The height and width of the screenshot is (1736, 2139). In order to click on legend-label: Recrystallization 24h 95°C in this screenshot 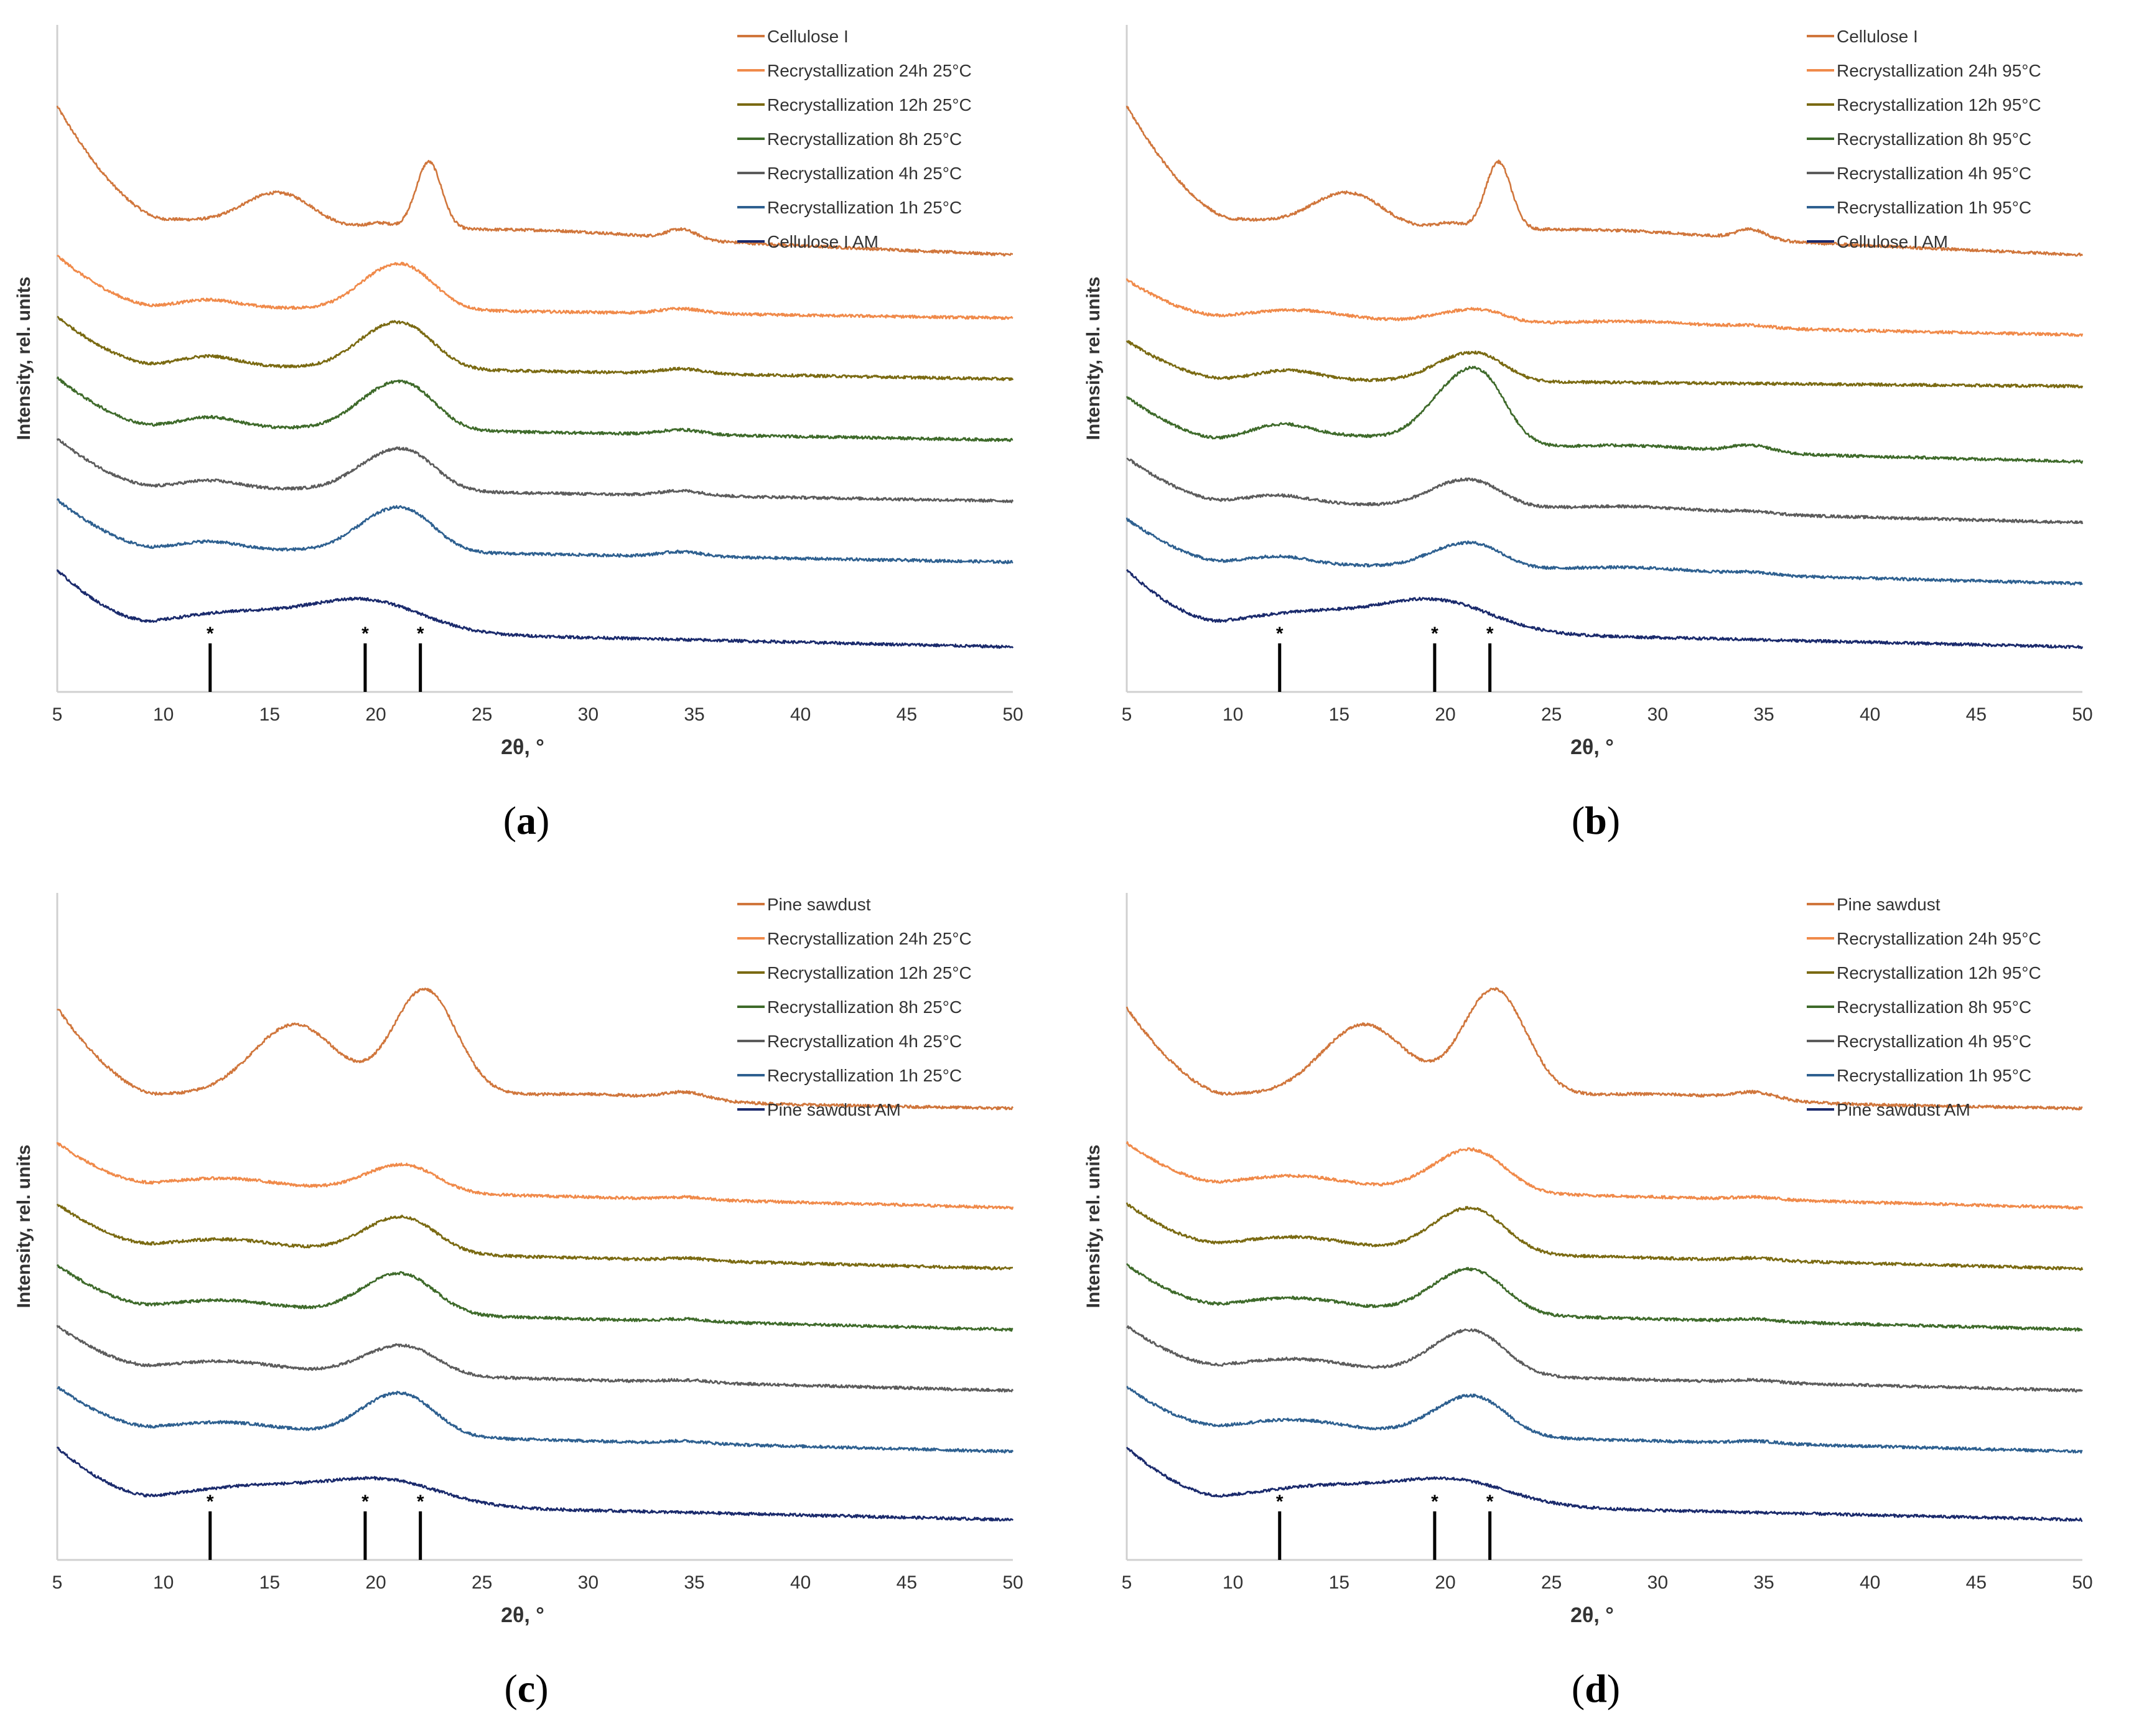, I will do `click(1939, 939)`.